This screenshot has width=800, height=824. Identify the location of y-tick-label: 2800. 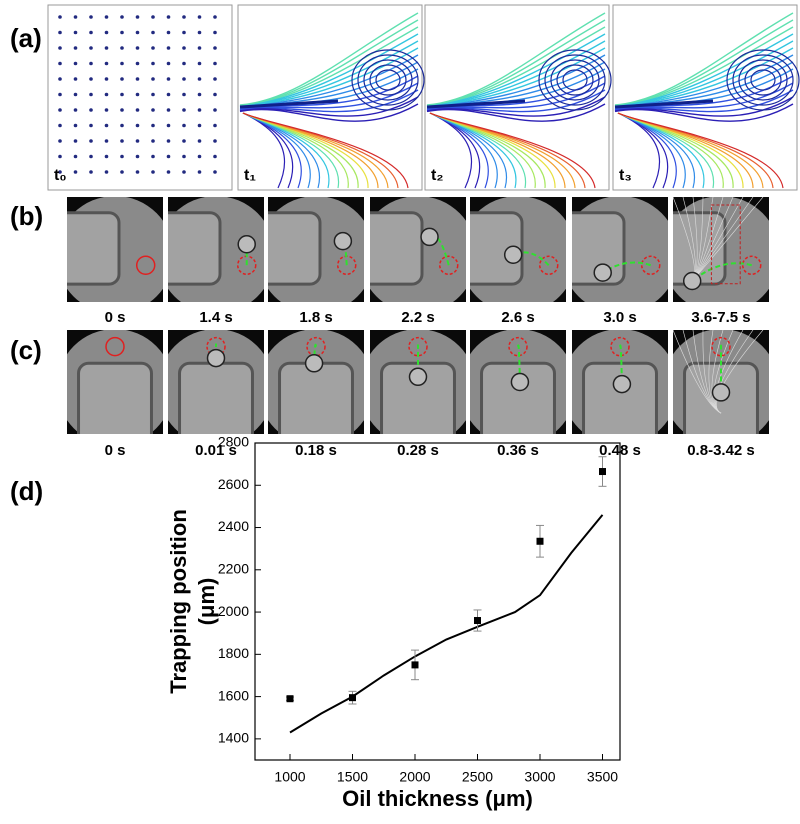
(233, 442).